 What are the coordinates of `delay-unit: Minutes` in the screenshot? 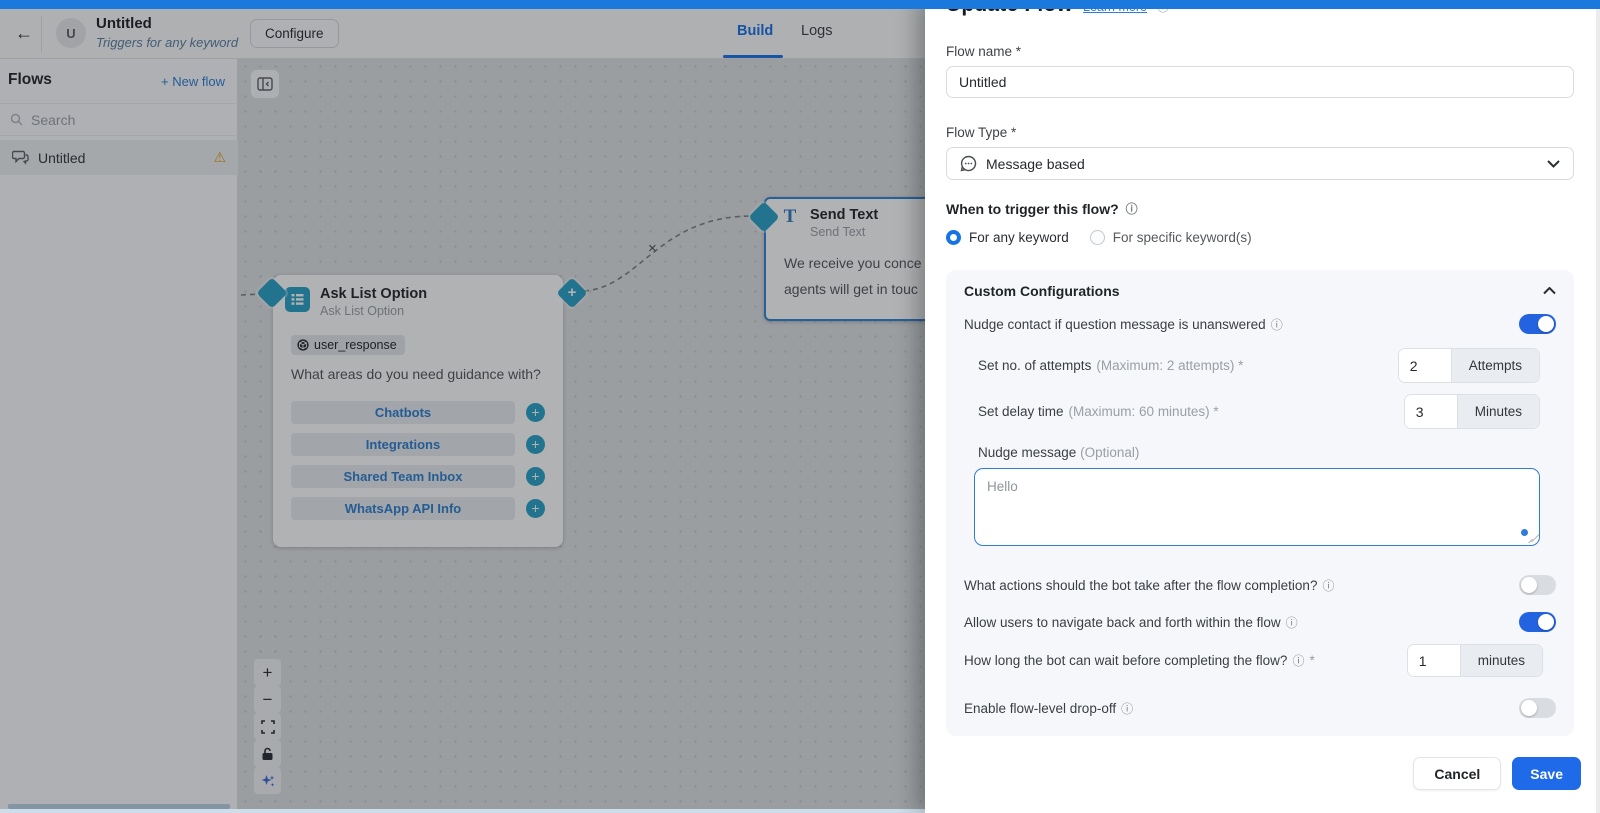 It's located at (1497, 411).